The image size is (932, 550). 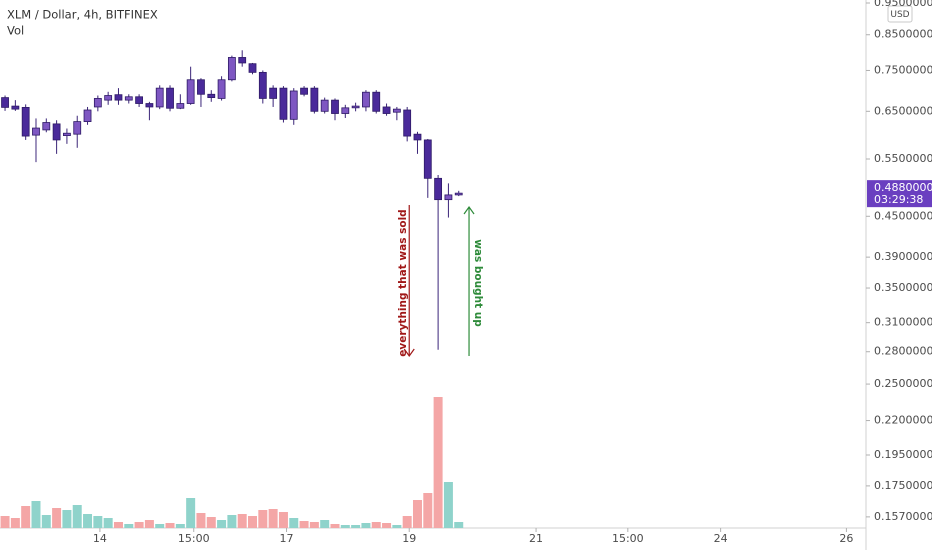 What do you see at coordinates (409, 538) in the screenshot?
I see `x-tick-label: 19` at bounding box center [409, 538].